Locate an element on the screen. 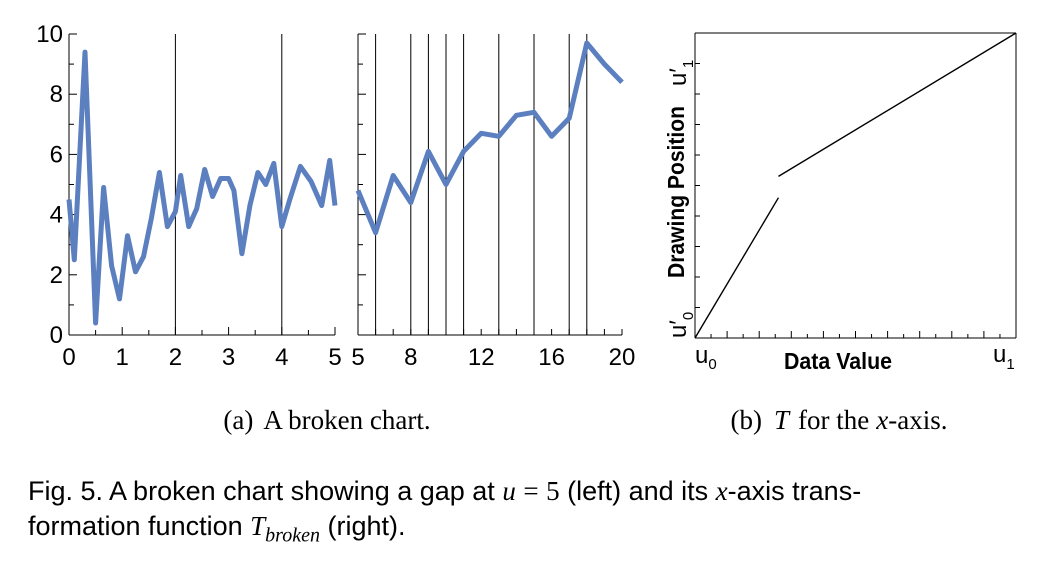 This screenshot has width=1040, height=564. left-y-tick-label: 8 is located at coordinates (56, 94).